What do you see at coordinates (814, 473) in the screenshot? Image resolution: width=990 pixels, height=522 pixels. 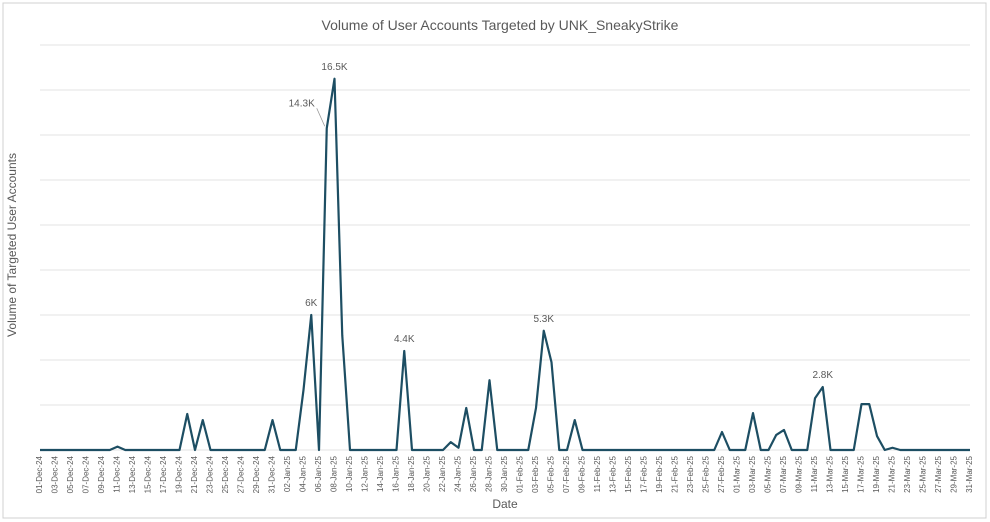 I see `x-tick-label: 11-Mar-25` at bounding box center [814, 473].